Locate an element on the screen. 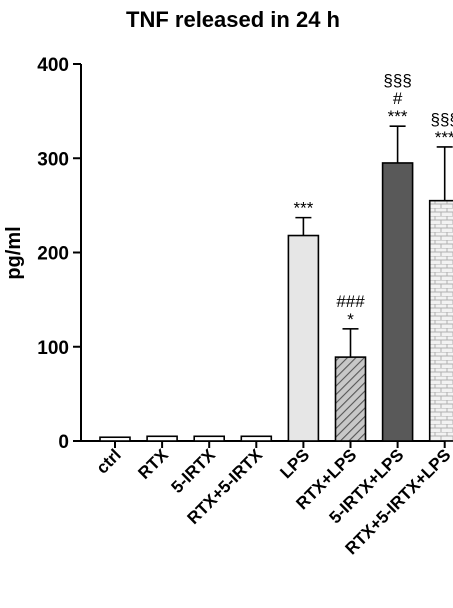  y-tick-label: 100 is located at coordinates (53, 348).